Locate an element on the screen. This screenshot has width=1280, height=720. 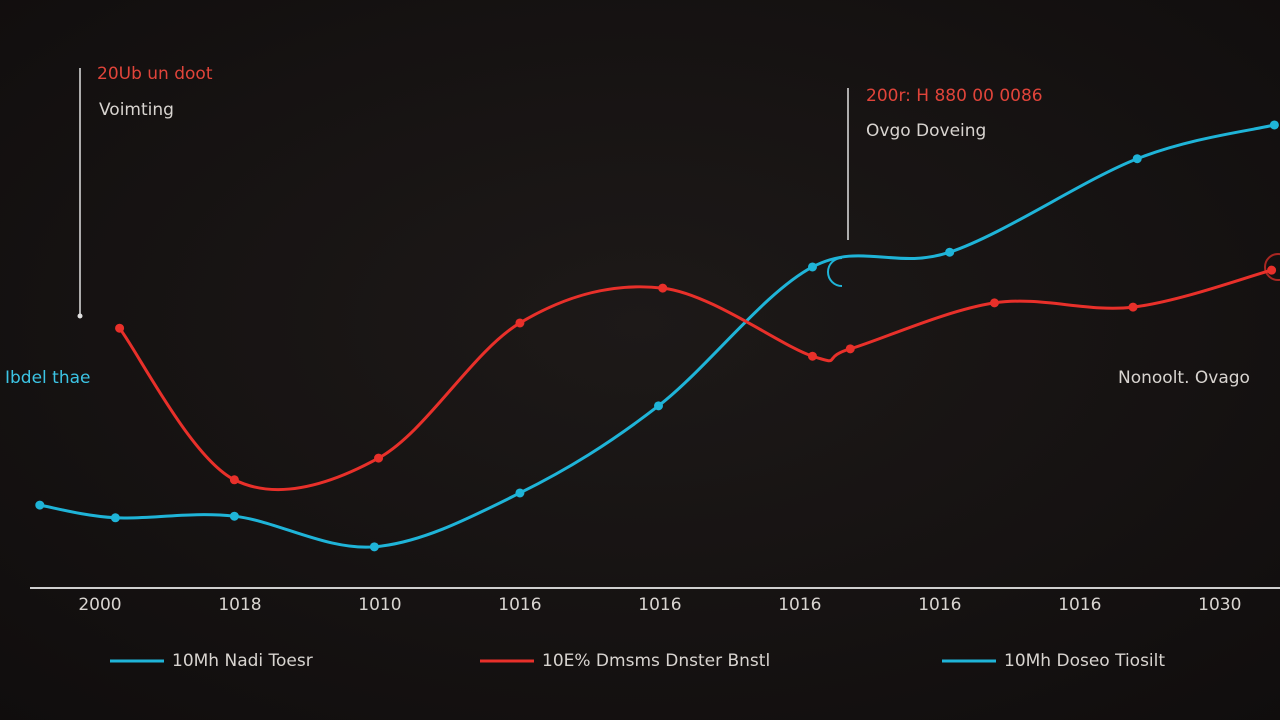
x-tick-label: 2000 is located at coordinates (99, 605).